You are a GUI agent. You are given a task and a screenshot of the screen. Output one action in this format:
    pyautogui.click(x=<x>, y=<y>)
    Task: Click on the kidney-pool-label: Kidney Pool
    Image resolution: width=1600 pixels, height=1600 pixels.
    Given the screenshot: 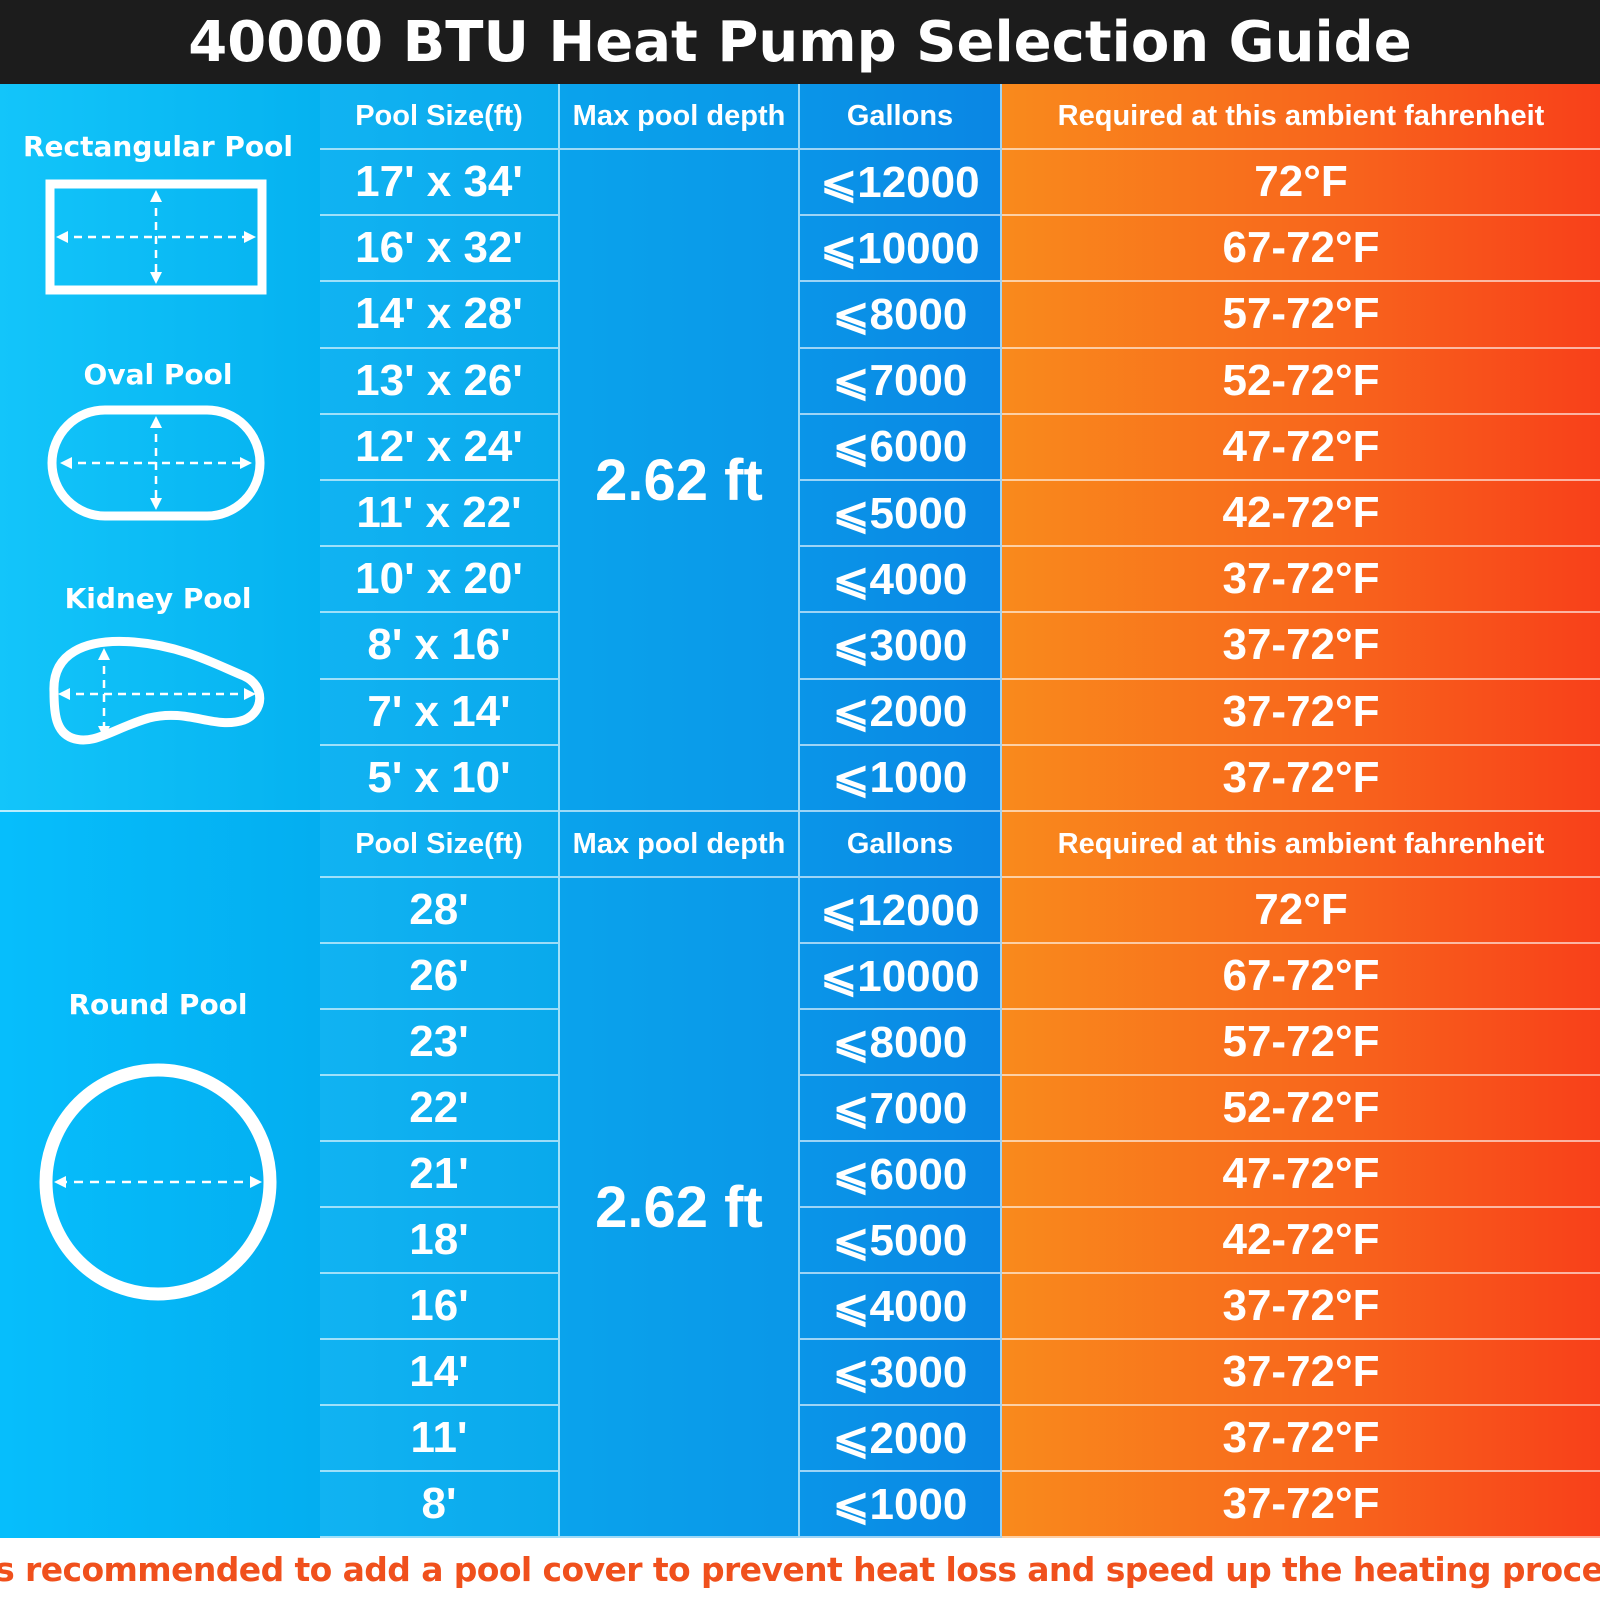 What is the action you would take?
    pyautogui.click(x=158, y=598)
    